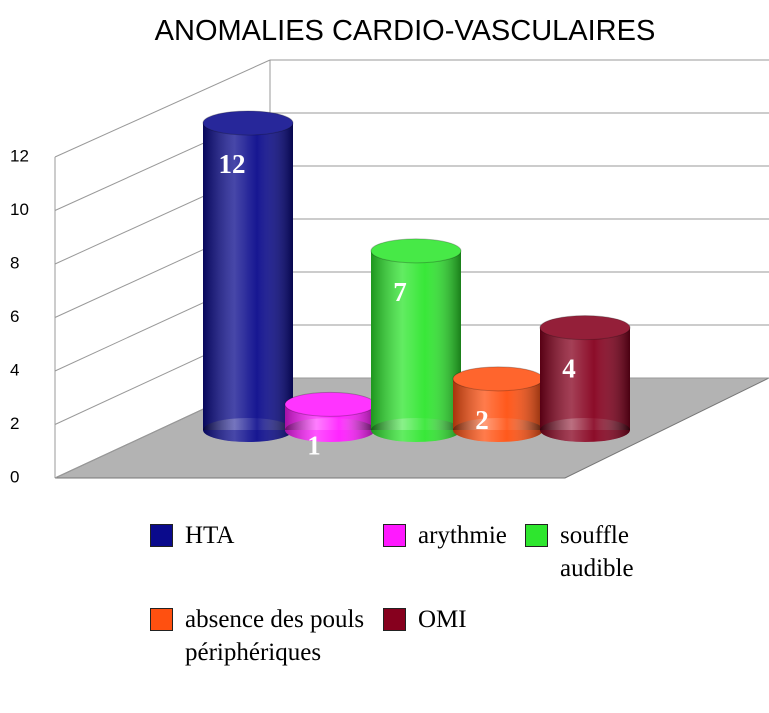 Image resolution: width=769 pixels, height=713 pixels. Describe the element at coordinates (442, 619) in the screenshot. I see `legend-label: OMI` at that location.